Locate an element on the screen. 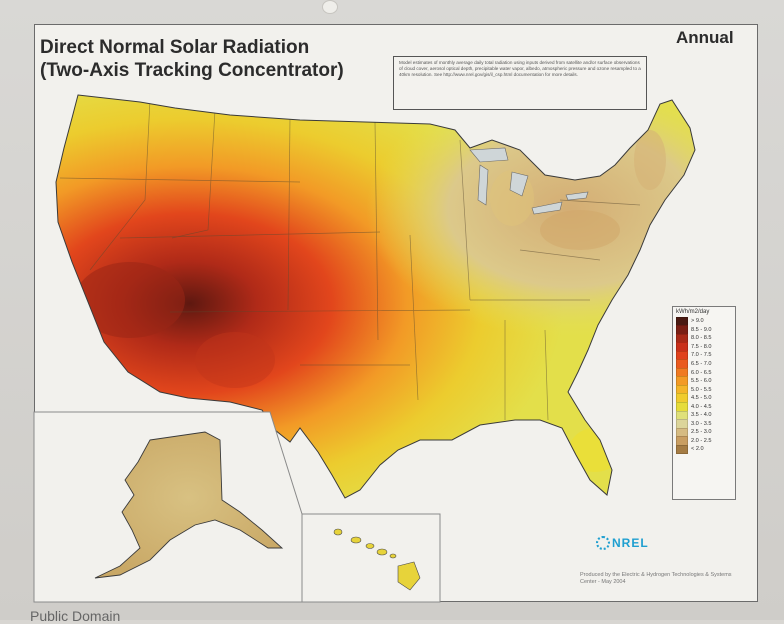 Image resolution: width=784 pixels, height=624 pixels. hawaii-inset-frame is located at coordinates (371, 558).